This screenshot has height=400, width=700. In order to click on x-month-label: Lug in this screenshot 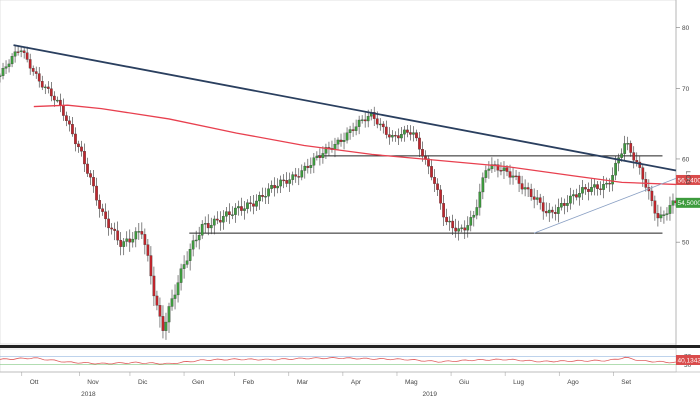, I will do `click(518, 382)`.